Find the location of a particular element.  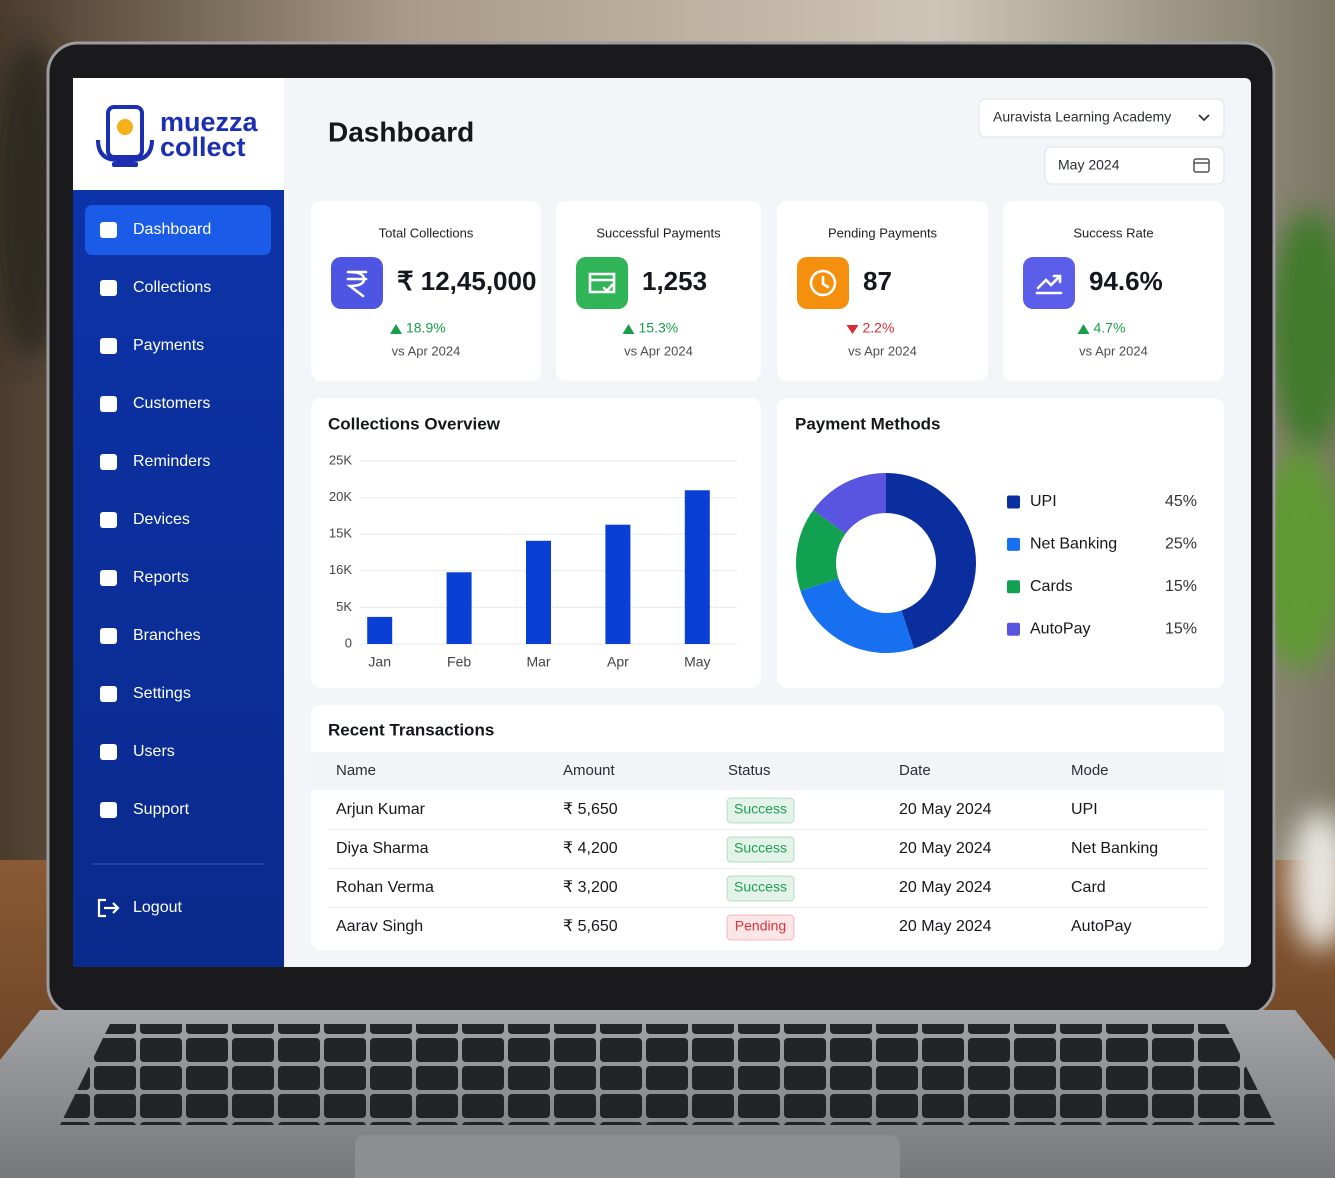

kpi-change: 15.3% is located at coordinates (659, 328).